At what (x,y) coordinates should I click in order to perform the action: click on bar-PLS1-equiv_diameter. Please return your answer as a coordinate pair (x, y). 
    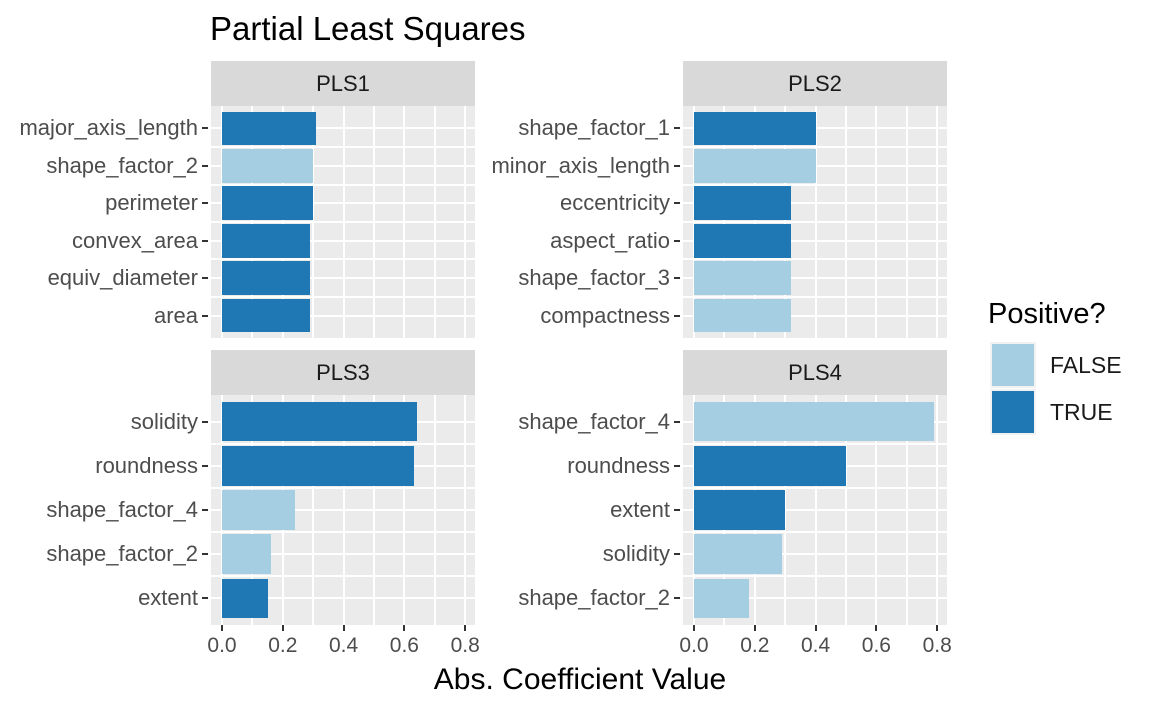
    Looking at the image, I should click on (266, 278).